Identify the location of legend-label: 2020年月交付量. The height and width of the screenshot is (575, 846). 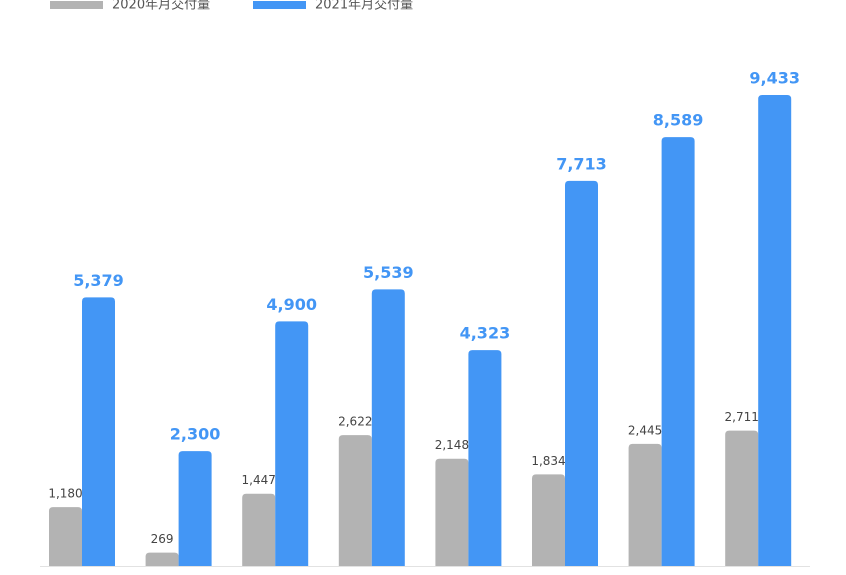
(161, 6).